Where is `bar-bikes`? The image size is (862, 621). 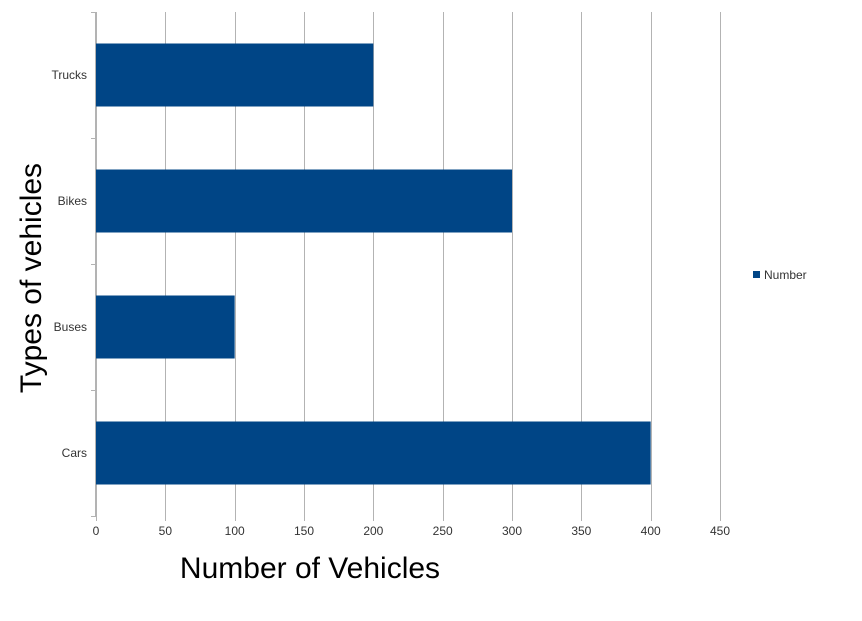 bar-bikes is located at coordinates (304, 201).